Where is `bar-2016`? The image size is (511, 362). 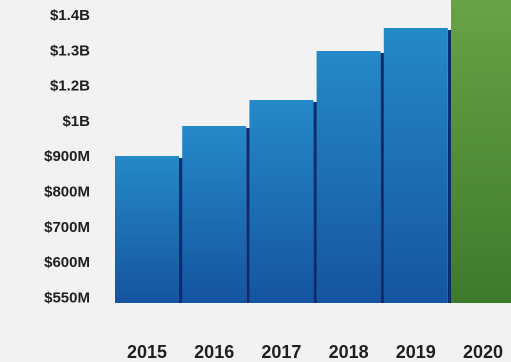
bar-2016 is located at coordinates (214, 214).